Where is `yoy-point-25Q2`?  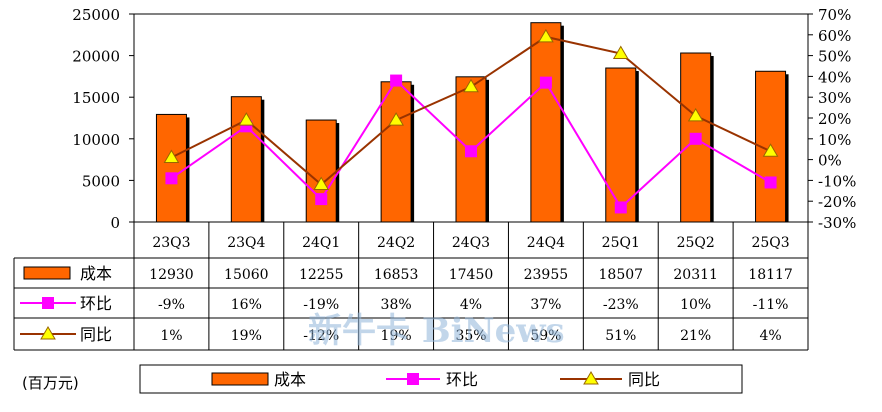
yoy-point-25Q2 is located at coordinates (695, 114).